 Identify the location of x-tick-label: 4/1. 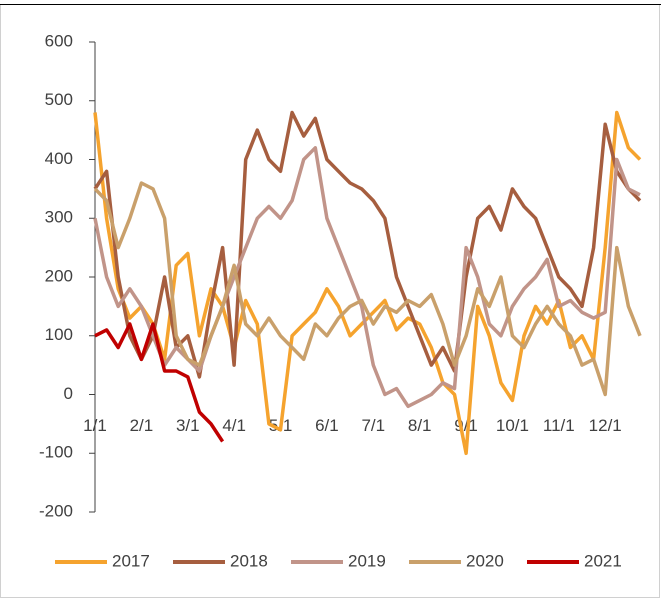
(234, 425).